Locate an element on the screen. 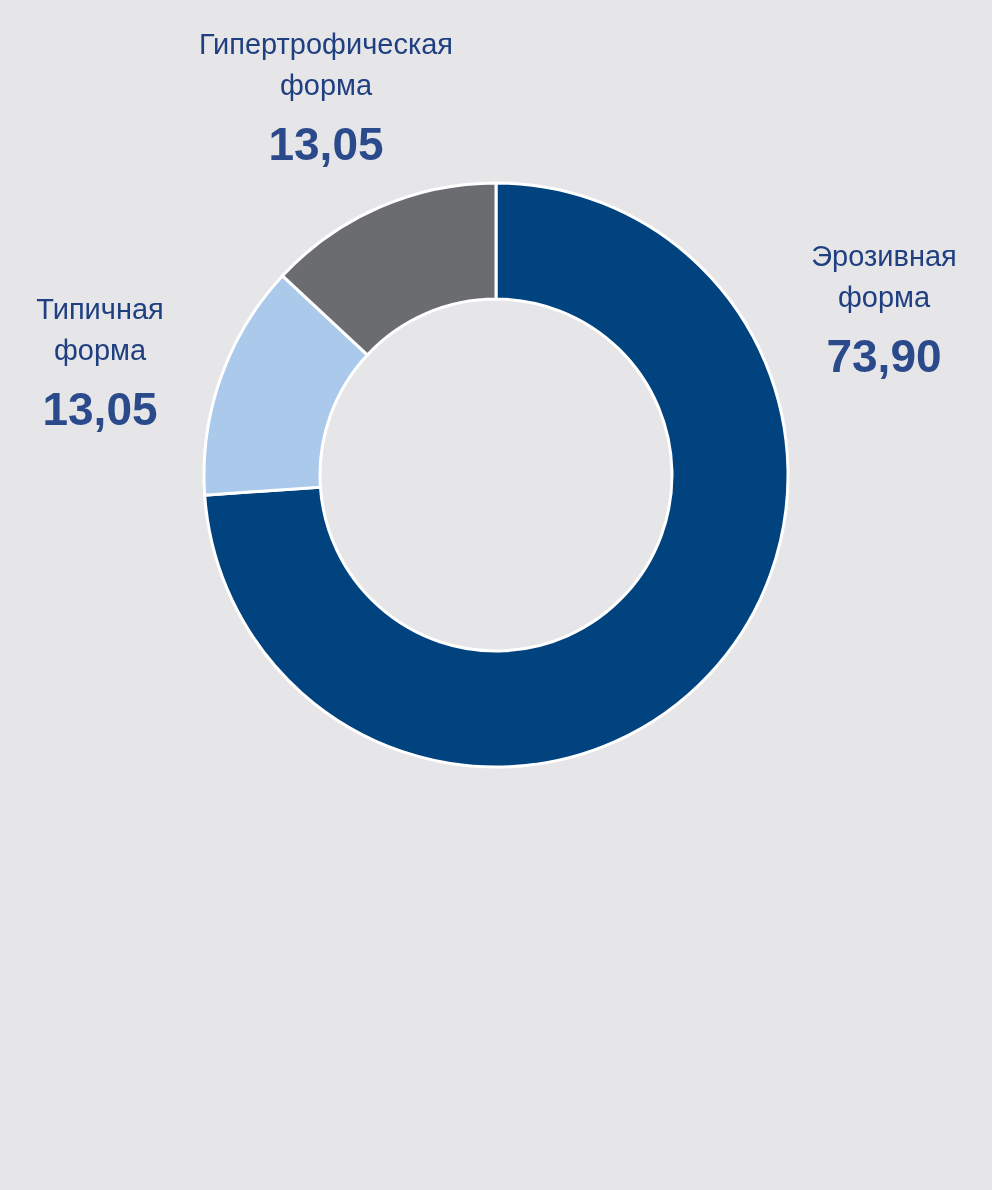 This screenshot has width=992, height=1190. slice-label: Типичная форма is located at coordinates (100, 329).